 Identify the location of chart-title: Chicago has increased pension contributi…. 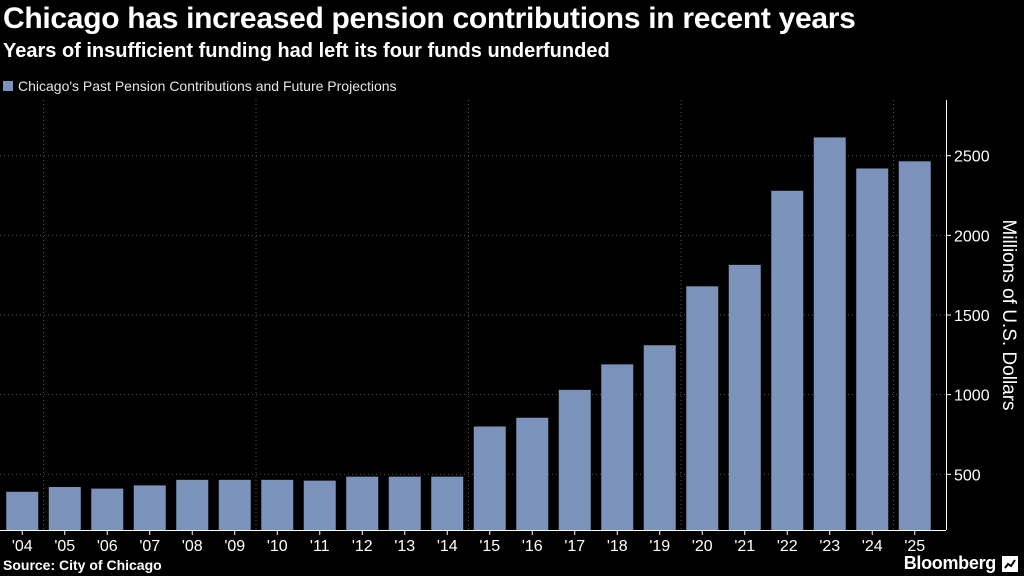
(429, 18).